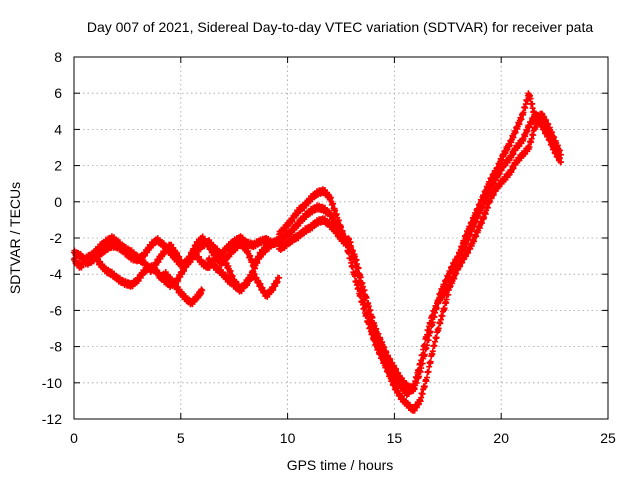  Describe the element at coordinates (58, 202) in the screenshot. I see `y-tick-label: 0` at that location.